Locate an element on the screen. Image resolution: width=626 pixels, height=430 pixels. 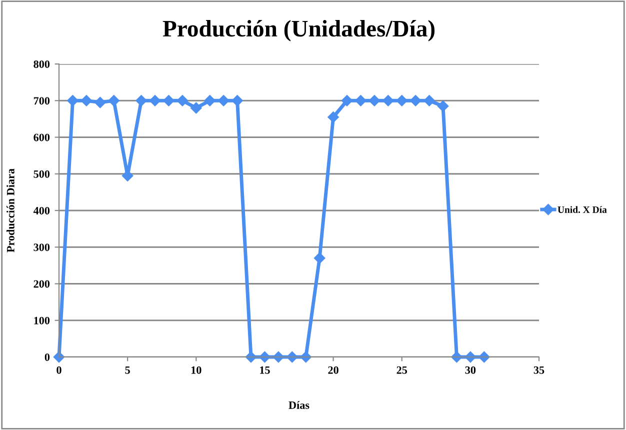
y-tick-label: 0 is located at coordinates (47, 357).